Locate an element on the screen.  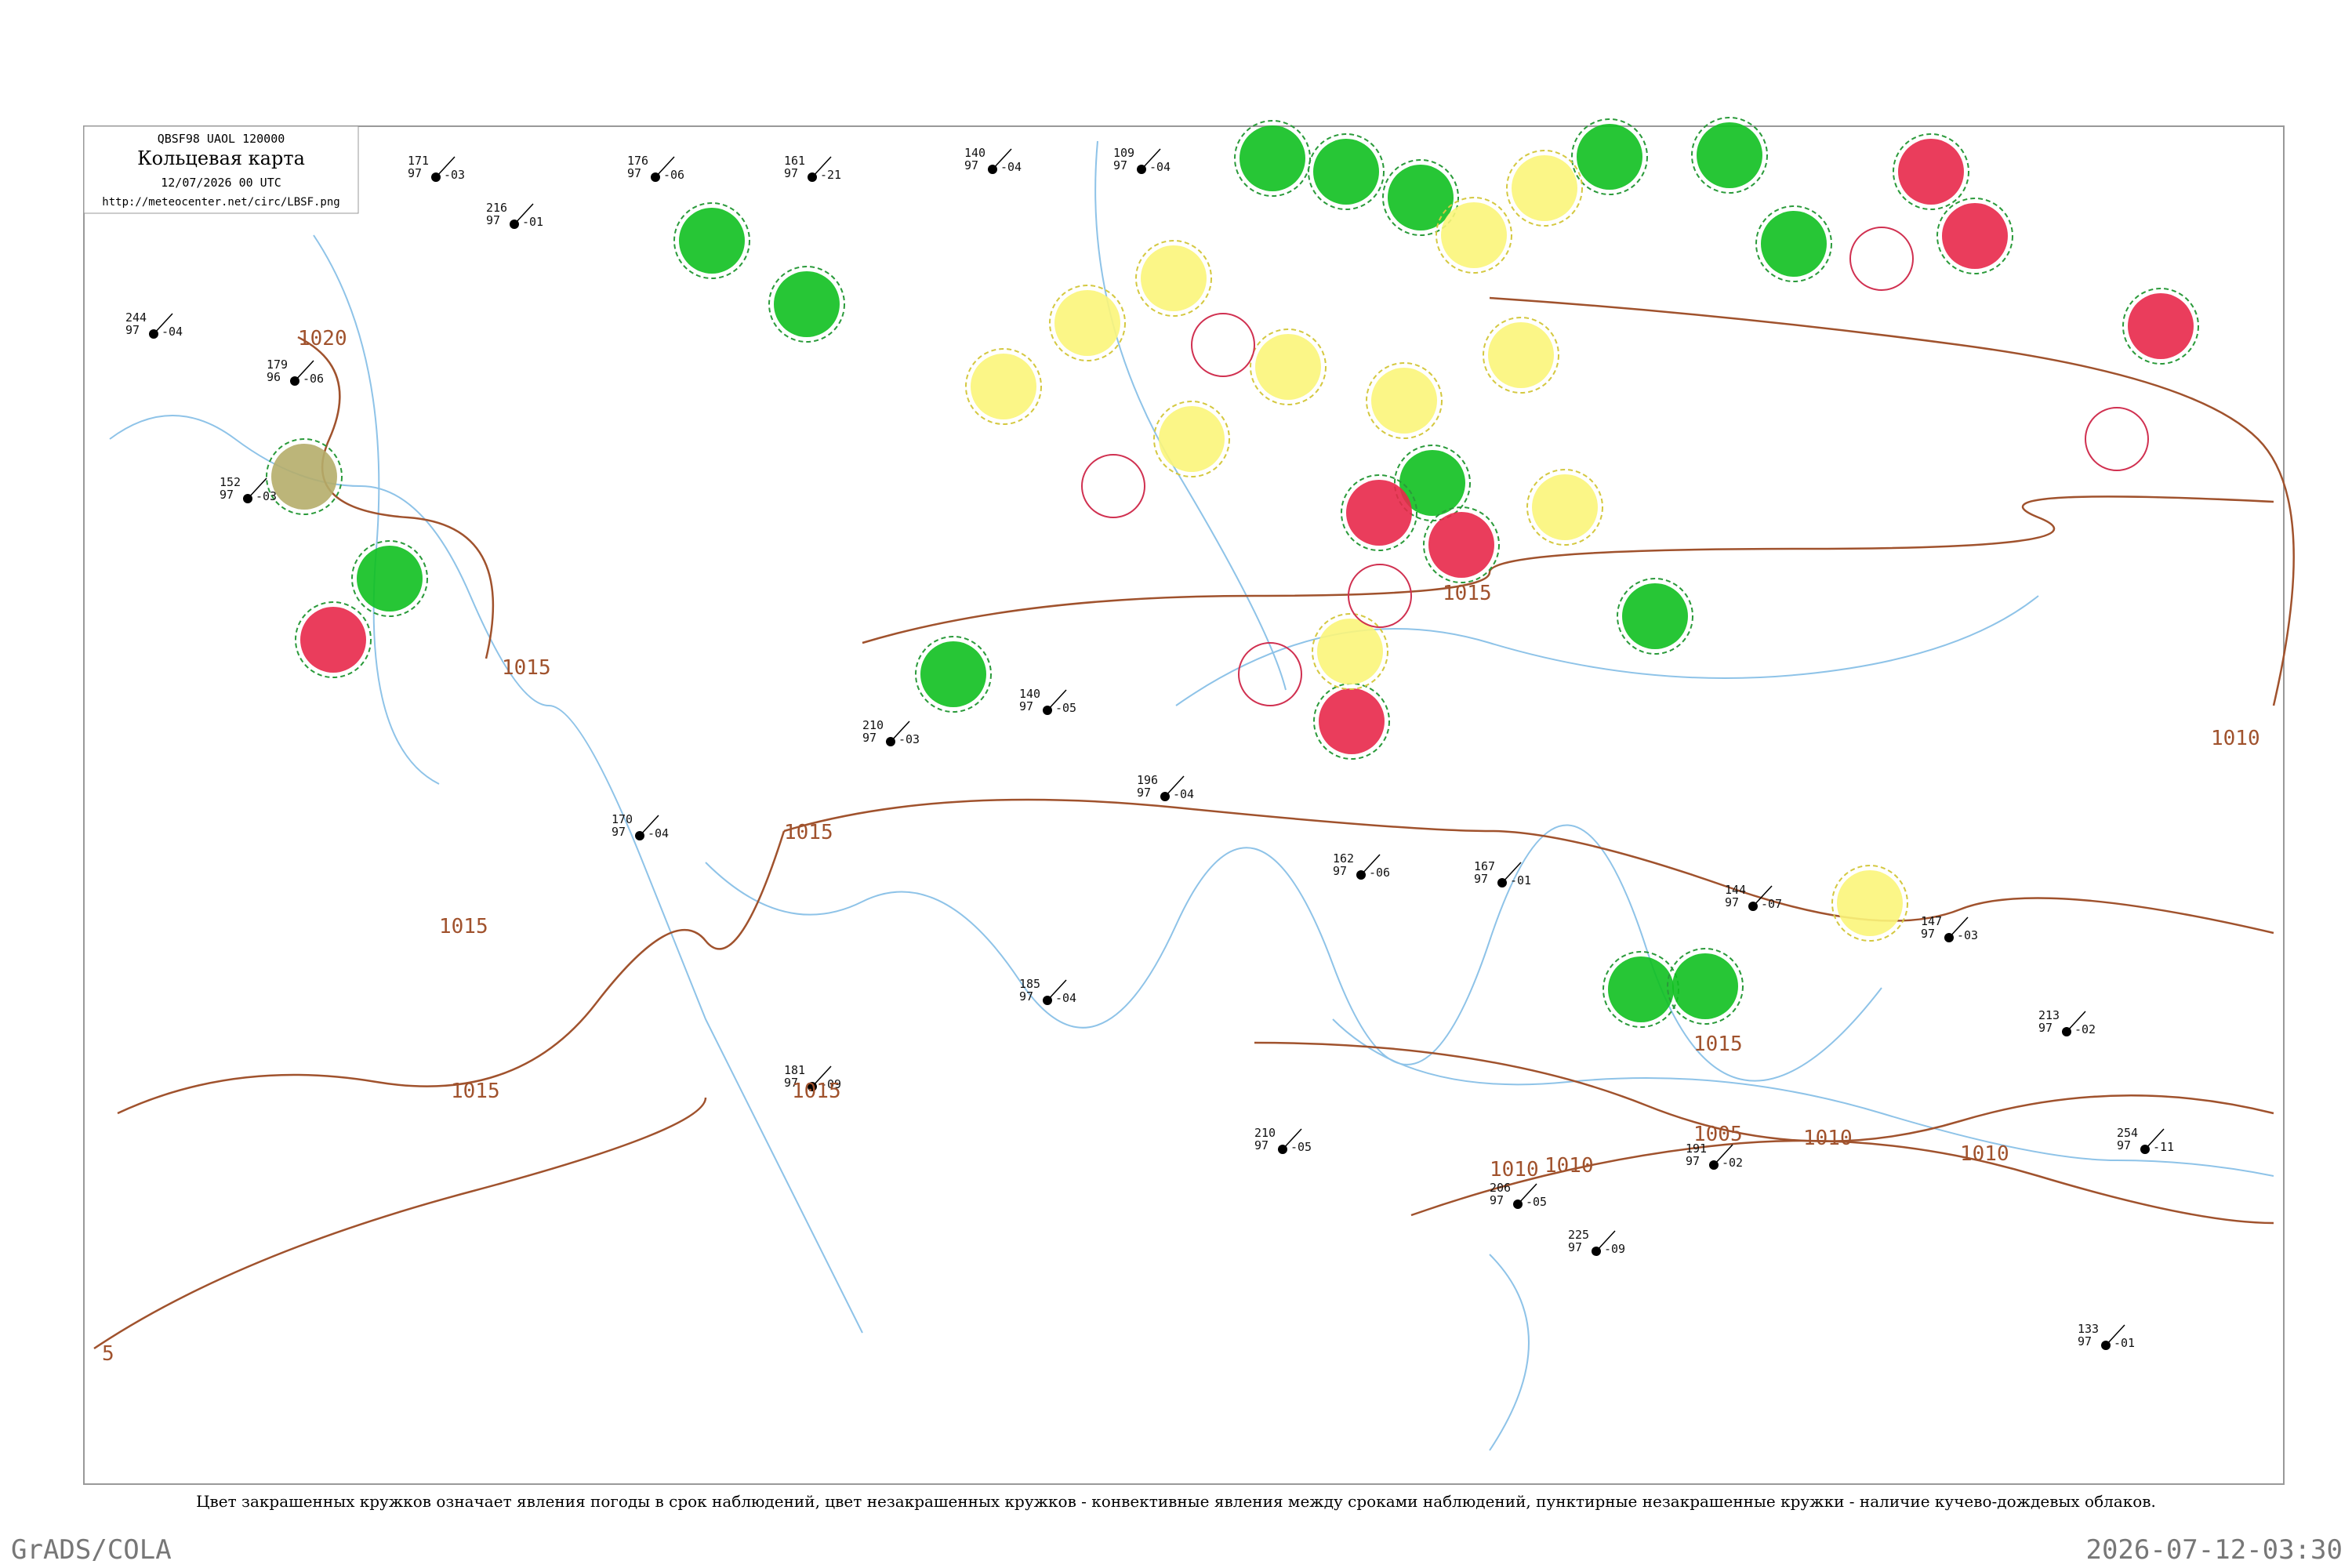
station-value: -02 is located at coordinates (1732, 1163).